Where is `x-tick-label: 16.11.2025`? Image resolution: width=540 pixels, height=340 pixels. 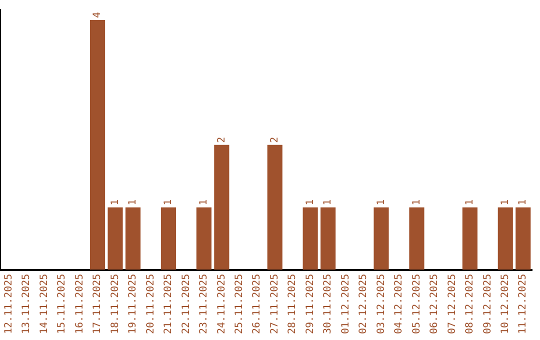 x-tick-label: 16.11.2025 is located at coordinates (80, 304).